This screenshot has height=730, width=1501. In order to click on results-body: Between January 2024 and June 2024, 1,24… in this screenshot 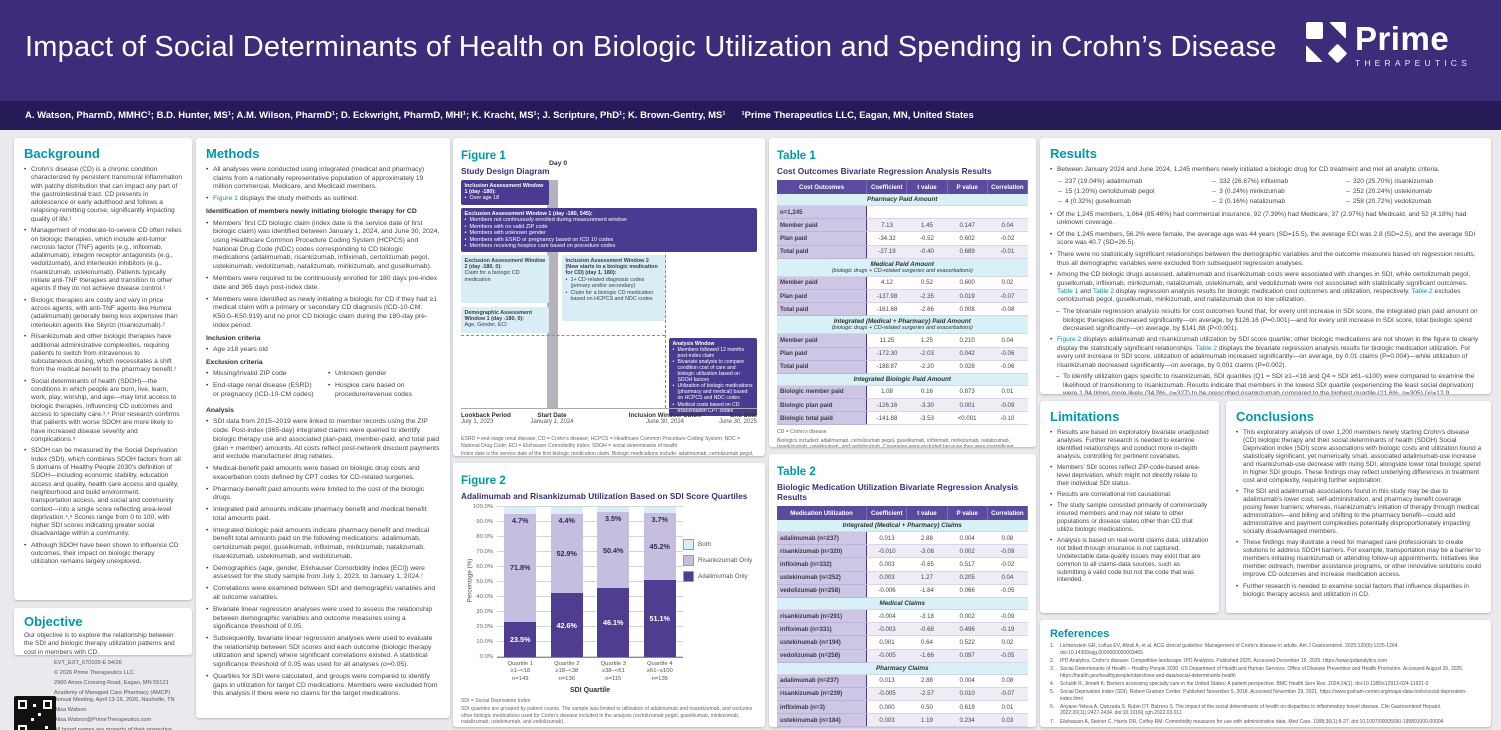, I will do `click(1265, 280)`.